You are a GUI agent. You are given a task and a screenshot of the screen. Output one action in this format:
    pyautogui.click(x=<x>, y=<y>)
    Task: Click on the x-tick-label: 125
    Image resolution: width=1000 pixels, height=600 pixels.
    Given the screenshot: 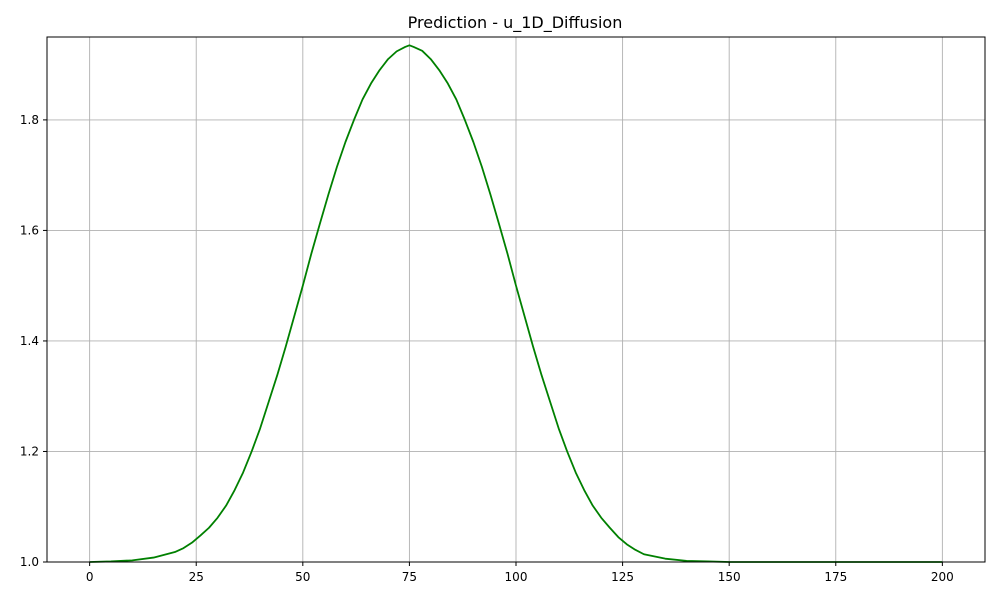 What is the action you would take?
    pyautogui.click(x=622, y=577)
    